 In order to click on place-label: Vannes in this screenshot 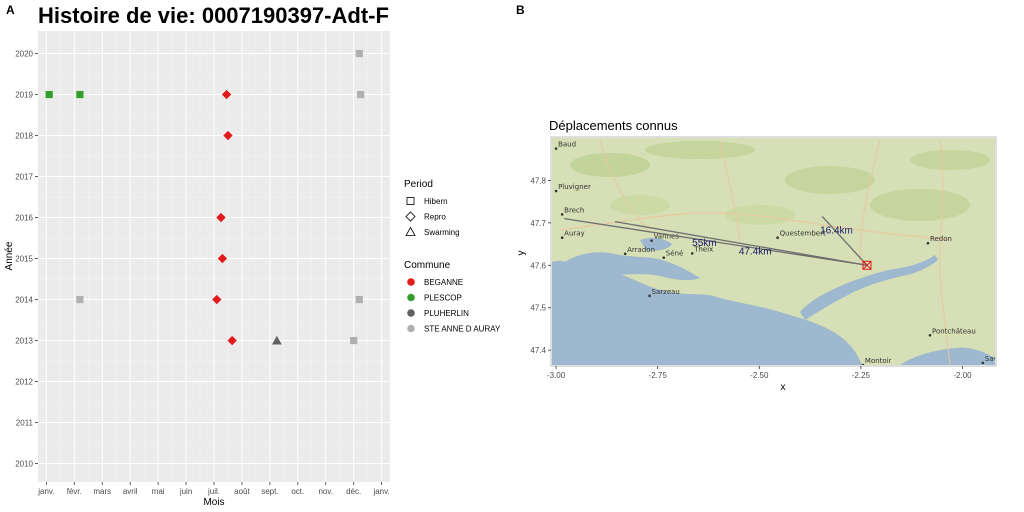, I will do `click(667, 237)`.